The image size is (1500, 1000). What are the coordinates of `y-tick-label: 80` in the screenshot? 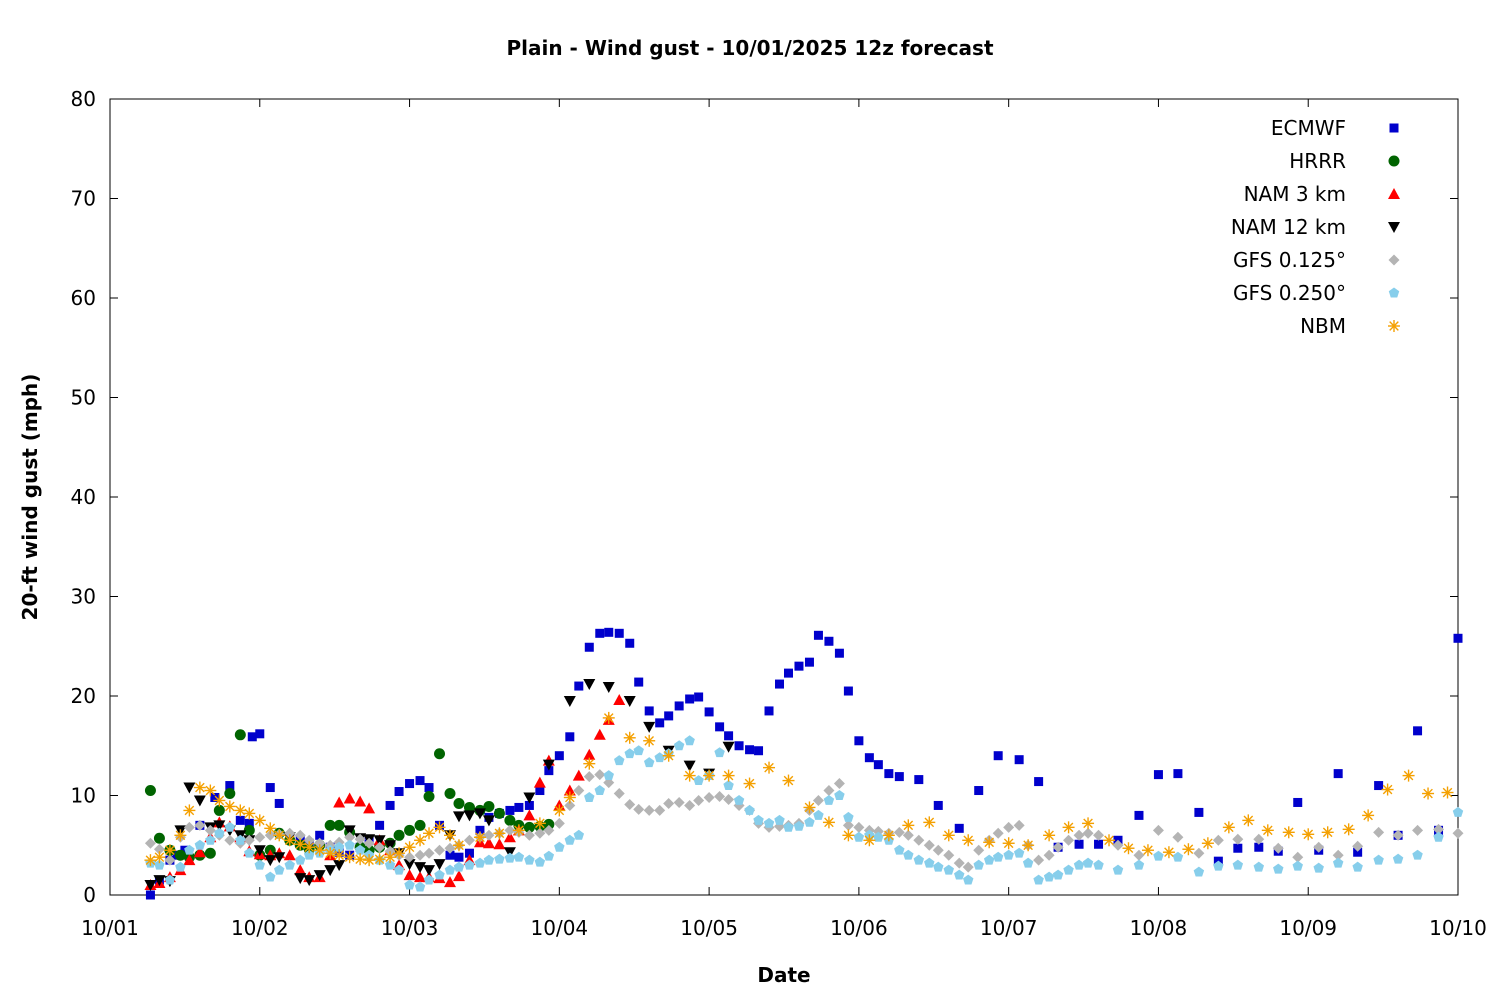 It's located at (83, 99).